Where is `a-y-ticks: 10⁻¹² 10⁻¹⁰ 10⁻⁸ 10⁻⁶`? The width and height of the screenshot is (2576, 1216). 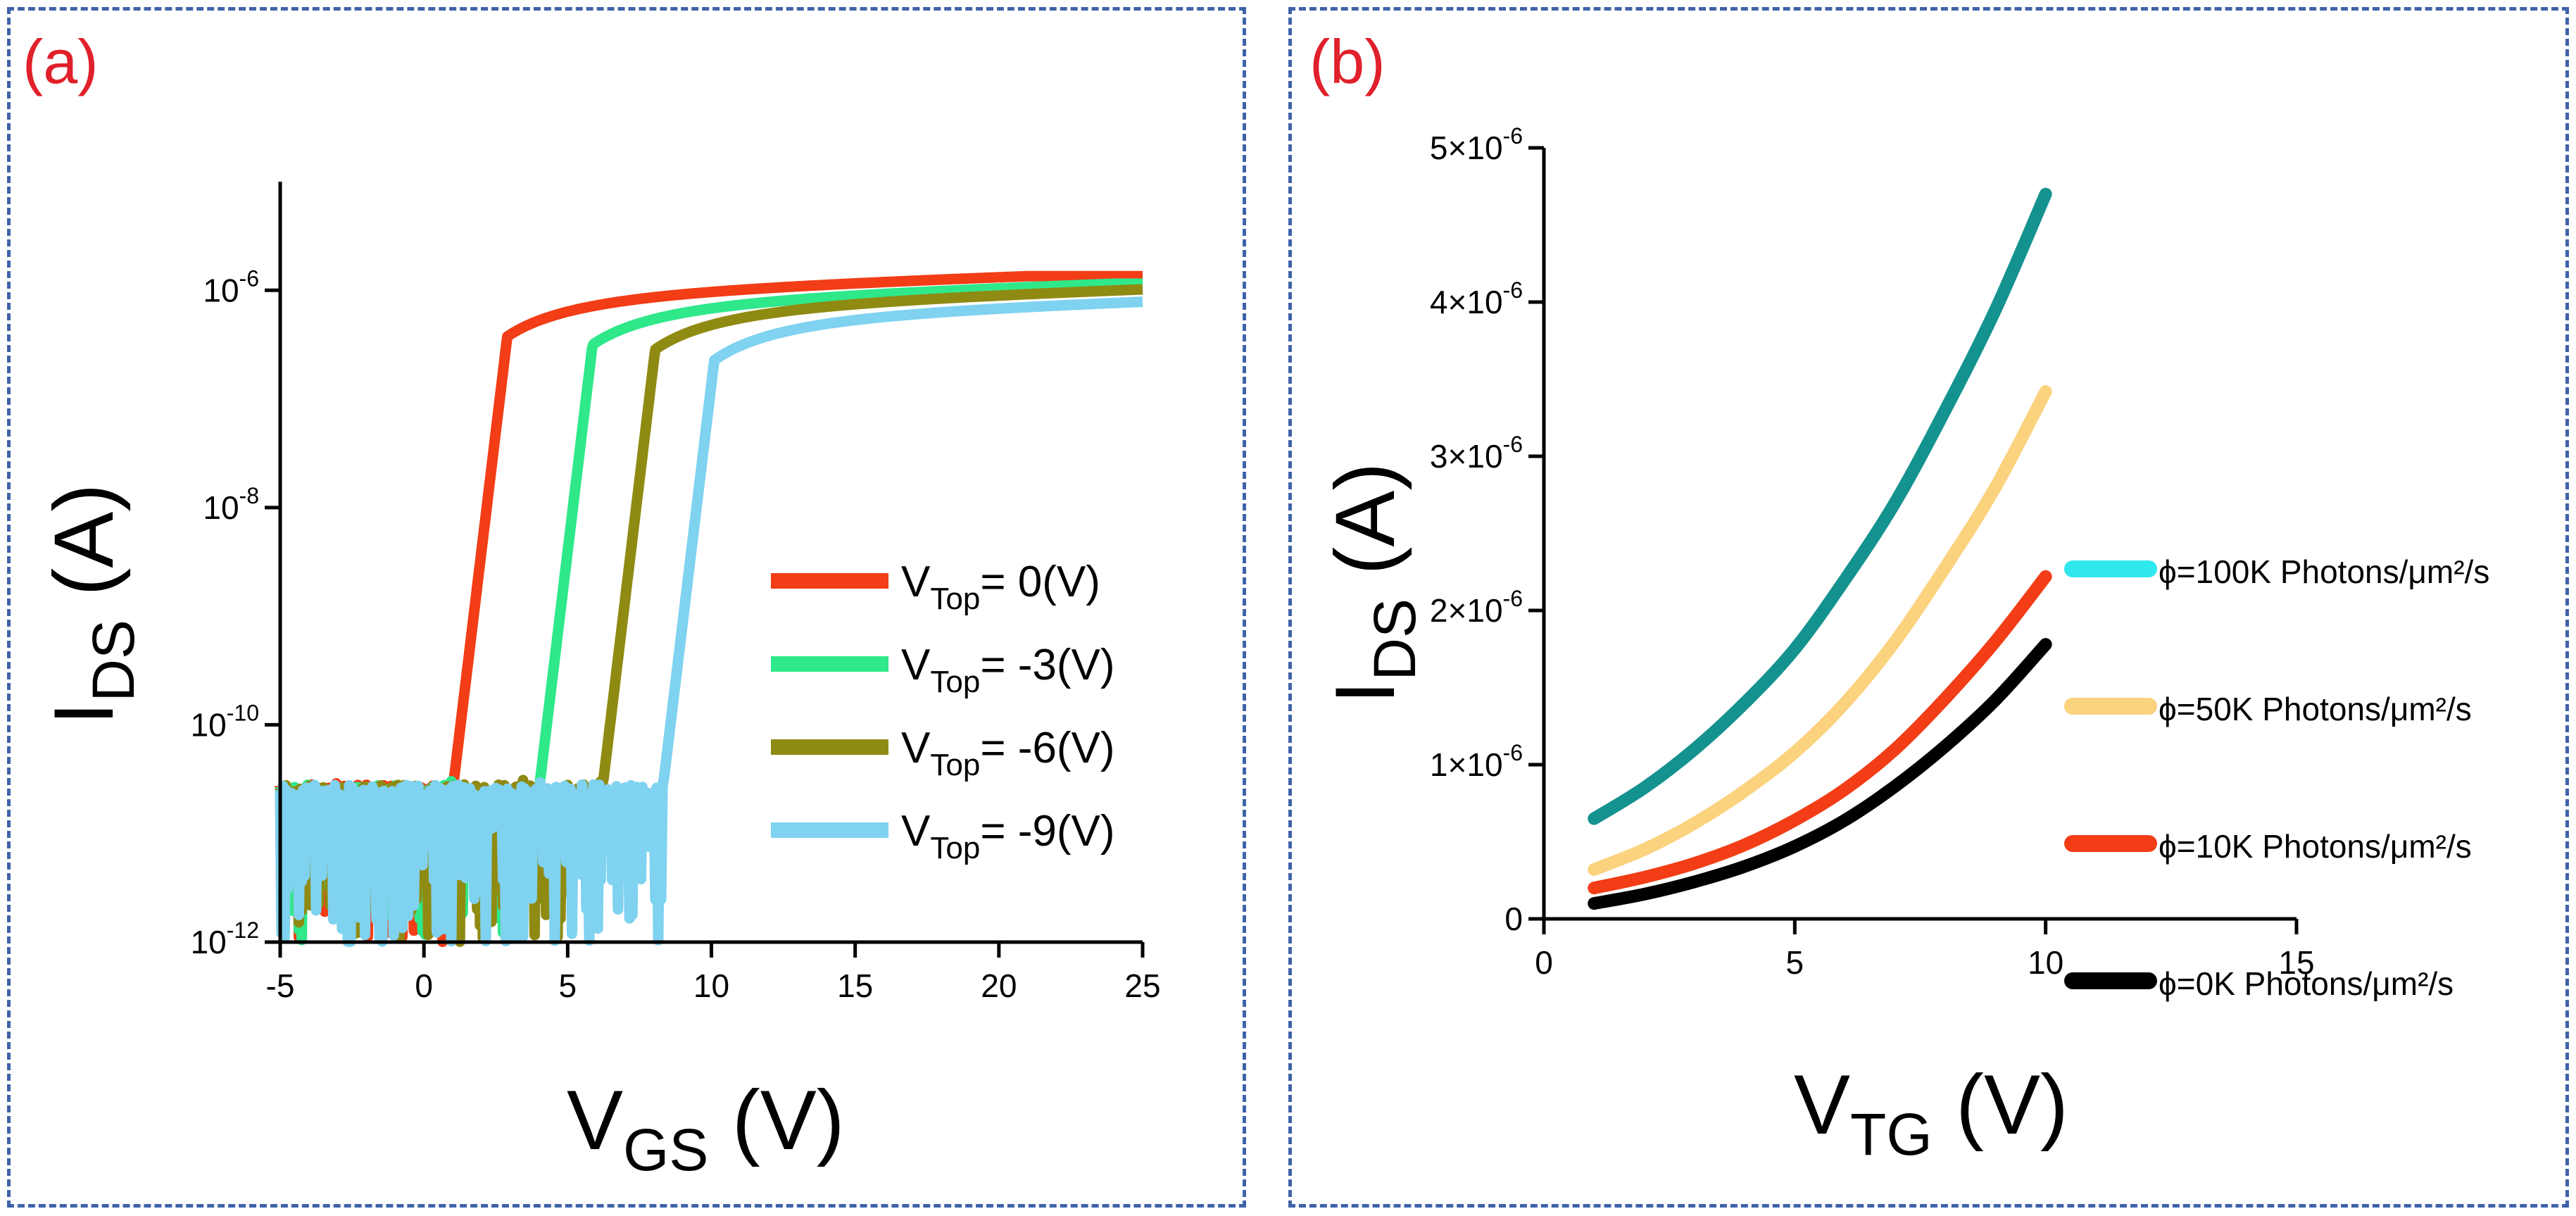 a-y-ticks: 10⁻¹² 10⁻¹⁰ 10⁻⁸ 10⁻⁶ is located at coordinates (235, 612).